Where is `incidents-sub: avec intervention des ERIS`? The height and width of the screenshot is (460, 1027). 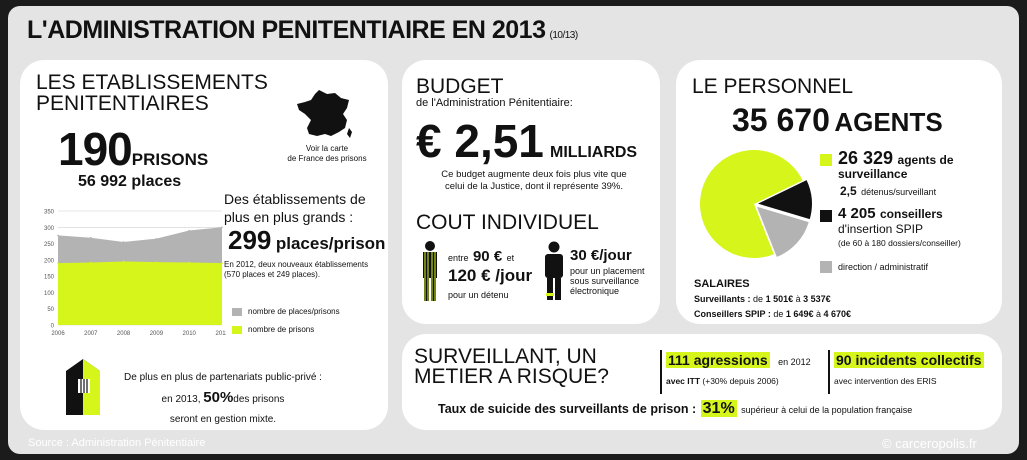 incidents-sub: avec intervention des ERIS is located at coordinates (885, 381).